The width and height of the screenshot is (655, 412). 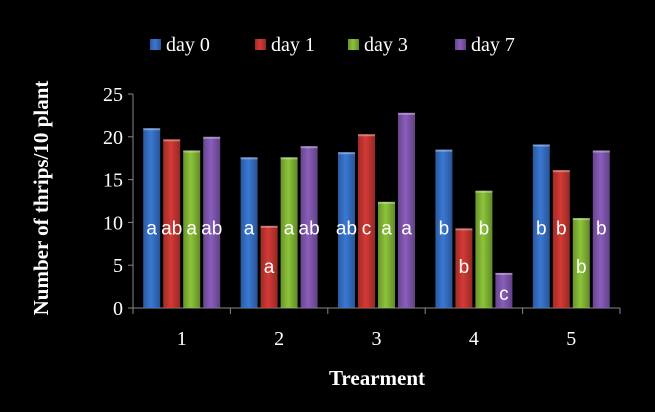 What do you see at coordinates (118, 266) in the screenshot?
I see `y-tick-label: 5` at bounding box center [118, 266].